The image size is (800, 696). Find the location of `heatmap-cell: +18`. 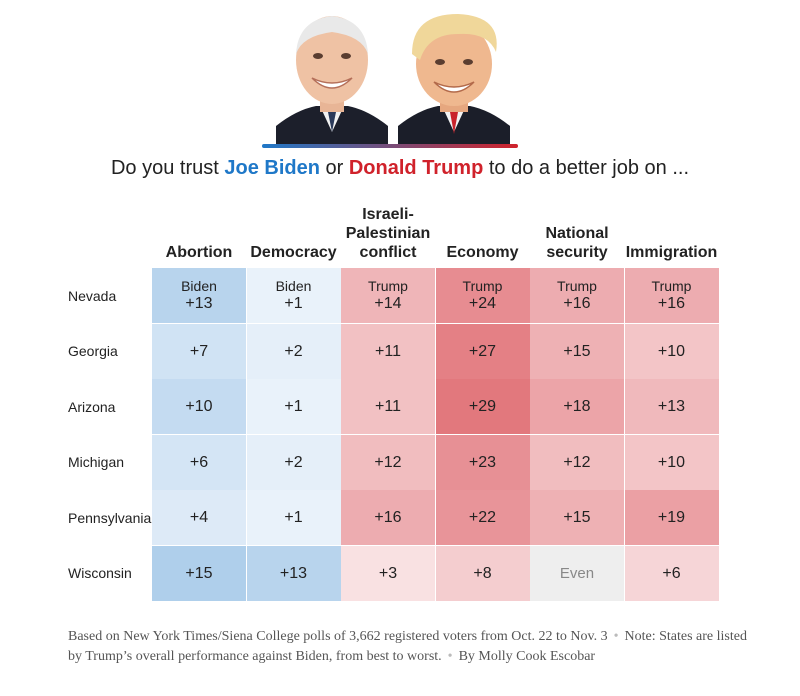

heatmap-cell: +18 is located at coordinates (577, 406).